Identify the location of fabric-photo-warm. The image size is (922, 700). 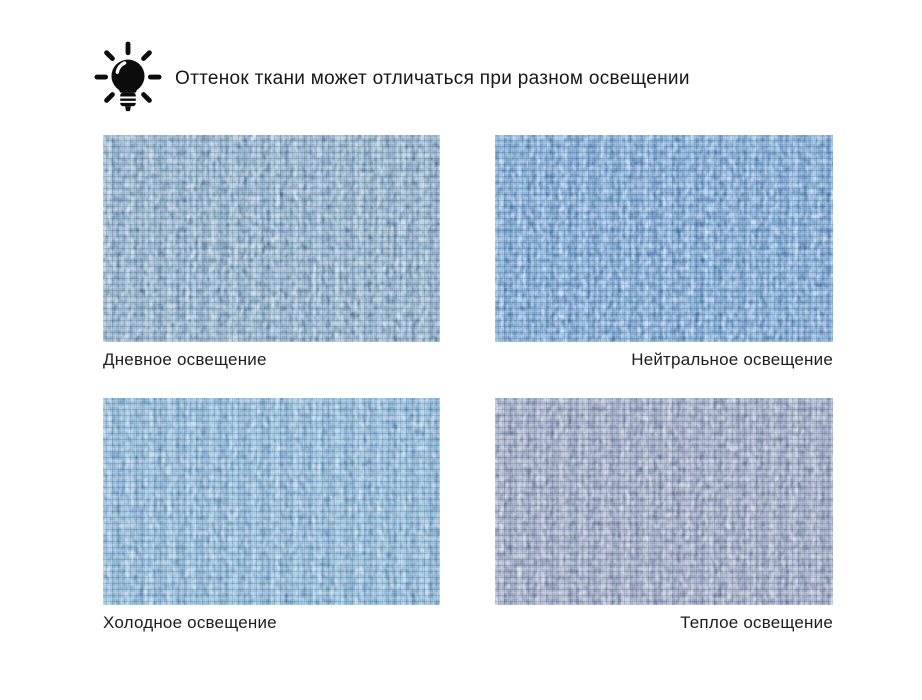
(664, 501).